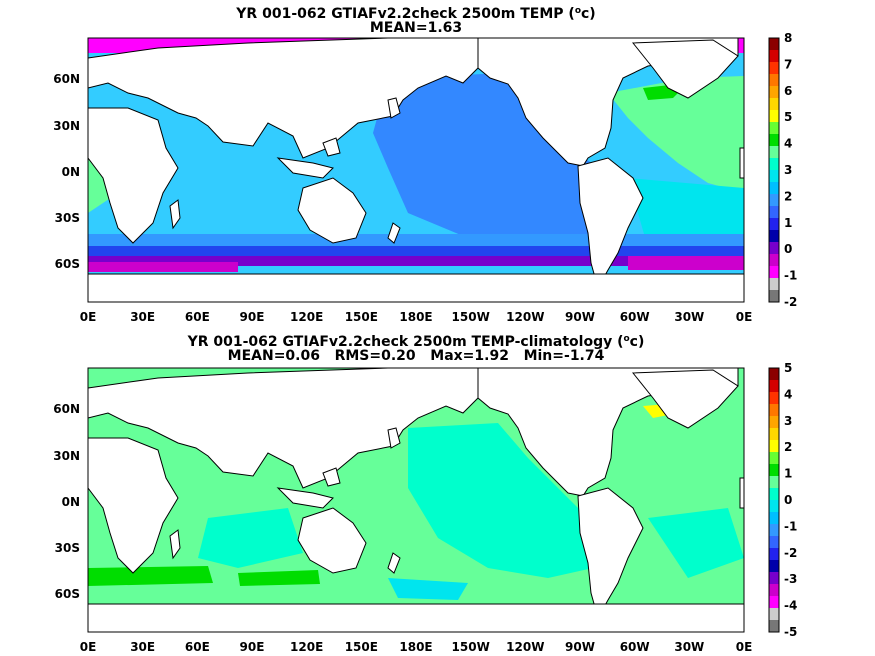 The width and height of the screenshot is (875, 656). Describe the element at coordinates (790, 606) in the screenshot. I see `colorbar-tick-label: -4` at that location.